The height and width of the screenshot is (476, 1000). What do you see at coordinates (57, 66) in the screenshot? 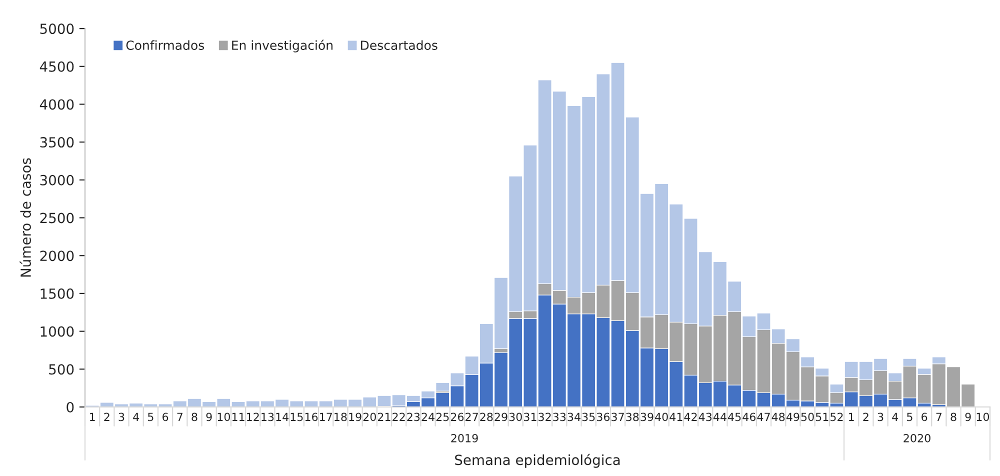
I see `y-tick-label: 4500` at bounding box center [57, 66].